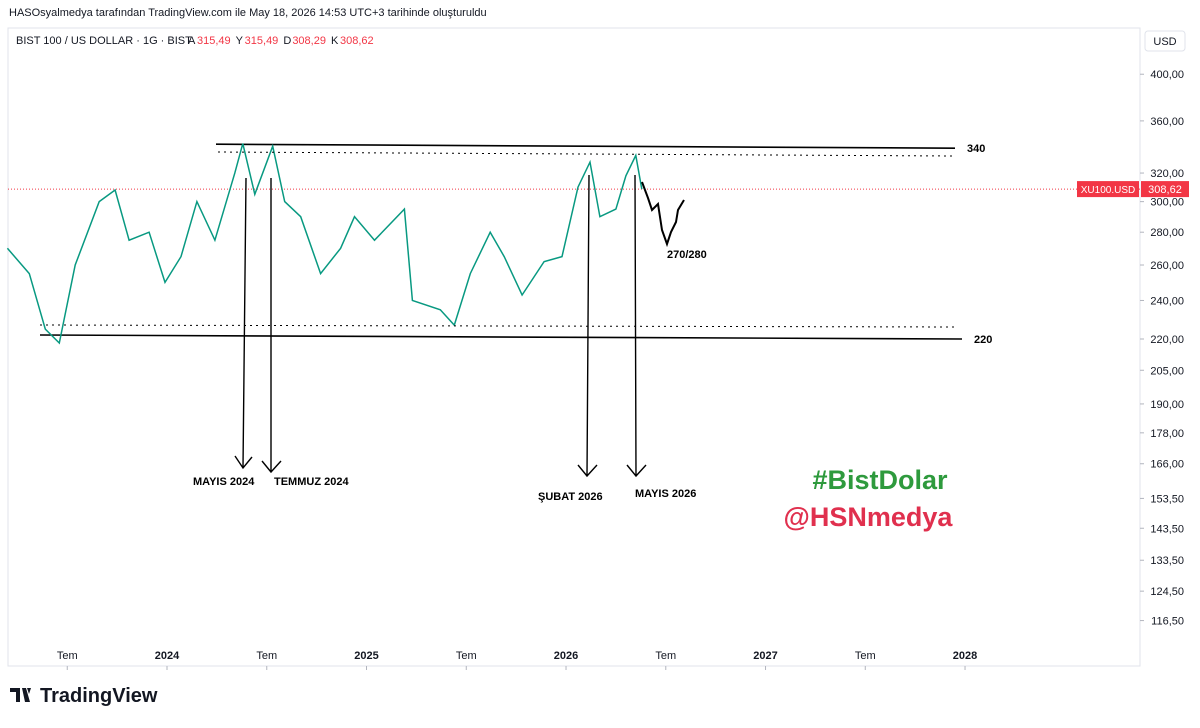 The width and height of the screenshot is (1200, 728). Describe the element at coordinates (1167, 465) in the screenshot. I see `y-tick-label: 166,00` at that location.